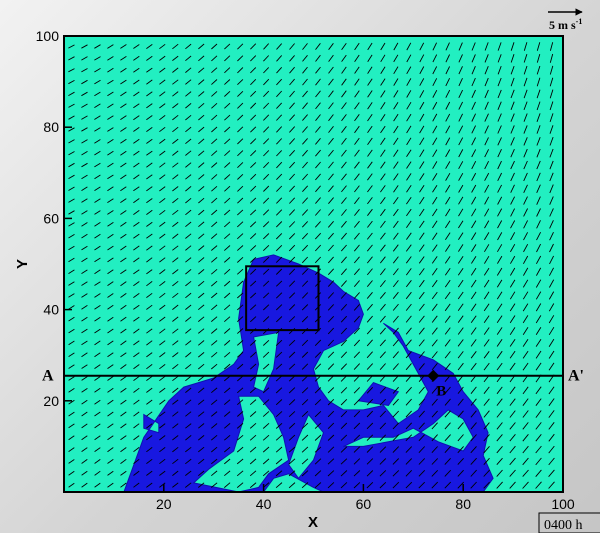 This screenshot has height=533, width=600. Describe the element at coordinates (364, 504) in the screenshot. I see `x-tick-label: 60` at that location.